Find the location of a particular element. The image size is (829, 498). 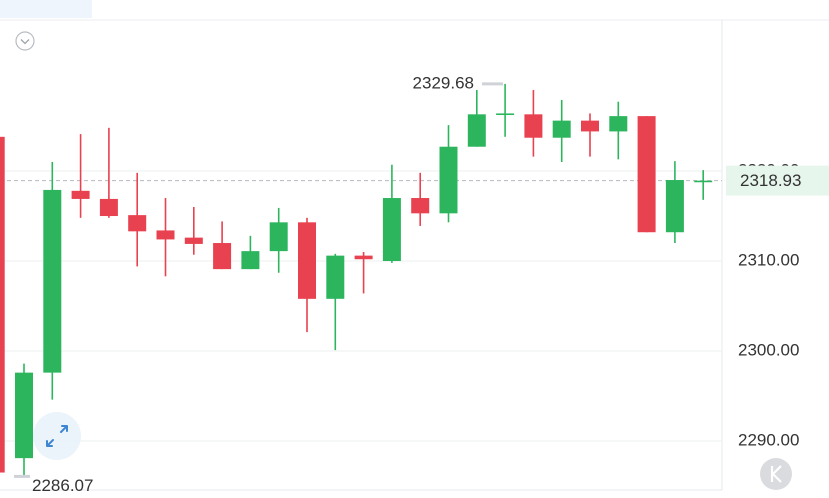

y-tick-label: 2300.00 is located at coordinates (768, 350).